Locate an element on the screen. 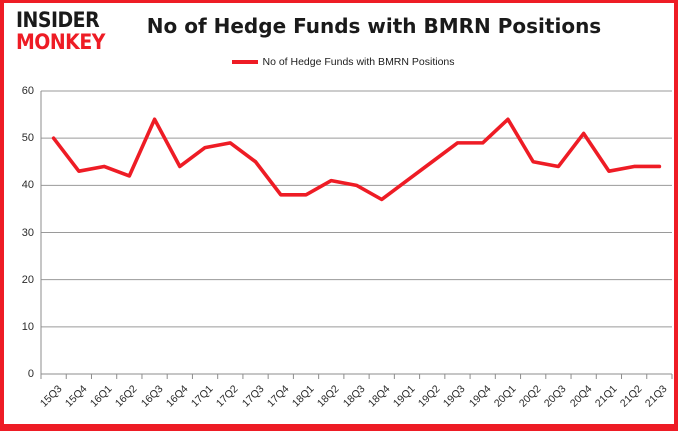 This screenshot has height=436, width=678. y-axis-tick-label: 30 is located at coordinates (27, 232).